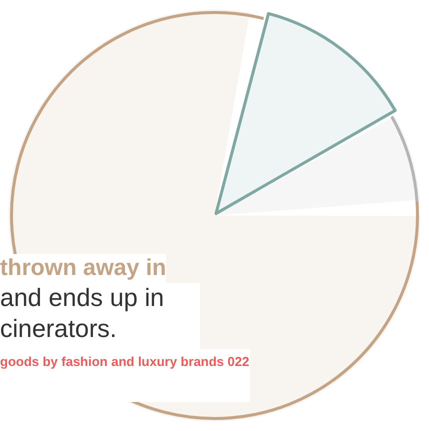 The image size is (429, 431). Describe the element at coordinates (83, 267) in the screenshot. I see `text: thrown away in` at that location.